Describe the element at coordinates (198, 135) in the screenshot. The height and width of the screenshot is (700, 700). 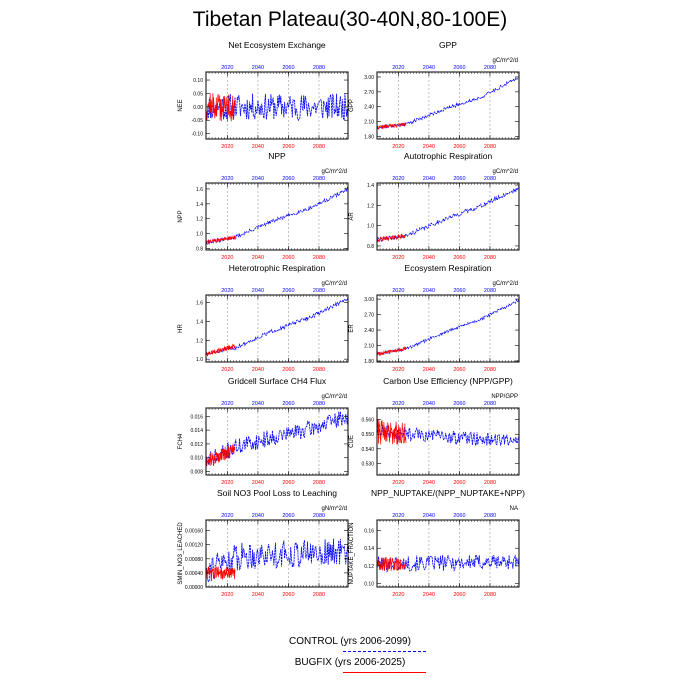
I see `y-tick-label: -0.10` at that location.